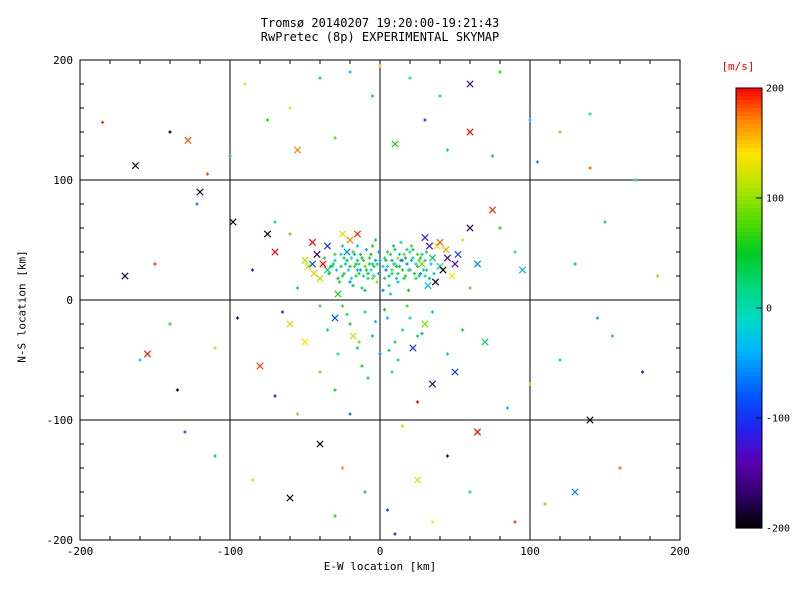 The image size is (800, 600). What do you see at coordinates (680, 551) in the screenshot?
I see `x-tick-label: 200` at bounding box center [680, 551].